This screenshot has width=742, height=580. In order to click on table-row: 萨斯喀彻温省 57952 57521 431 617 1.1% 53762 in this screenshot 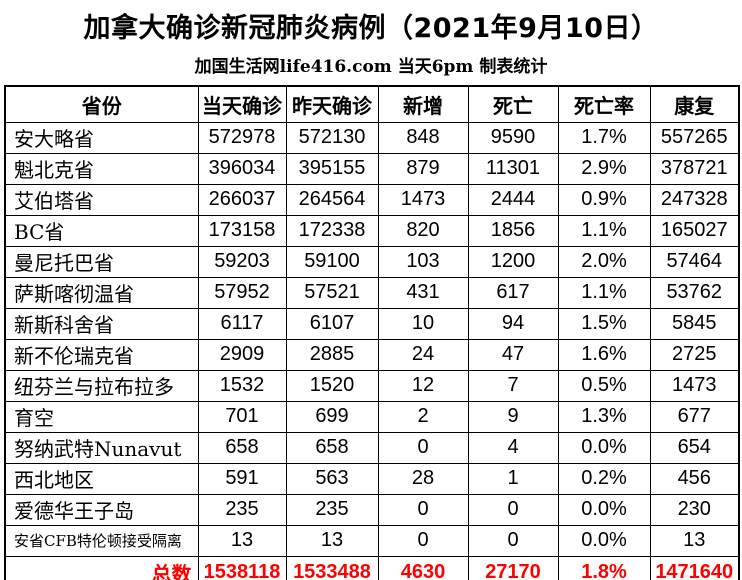, I will do `click(372, 292)`.